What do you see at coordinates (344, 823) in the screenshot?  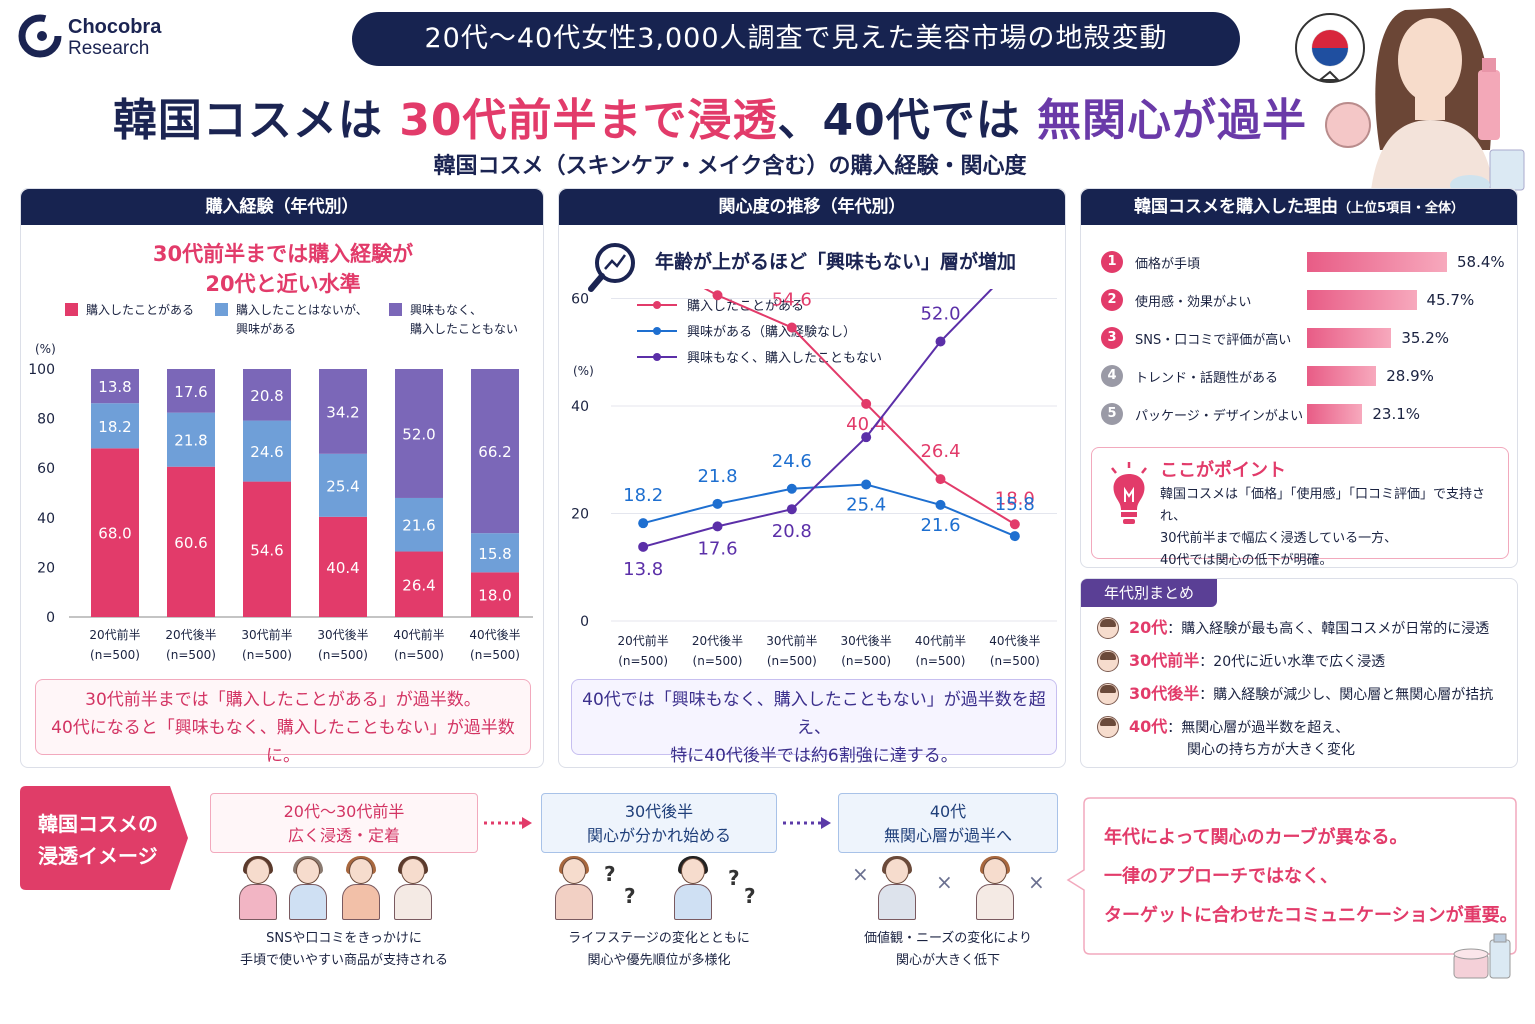 I see `stage-1-box: 20代〜30代前半 広く浸透・定着` at bounding box center [344, 823].